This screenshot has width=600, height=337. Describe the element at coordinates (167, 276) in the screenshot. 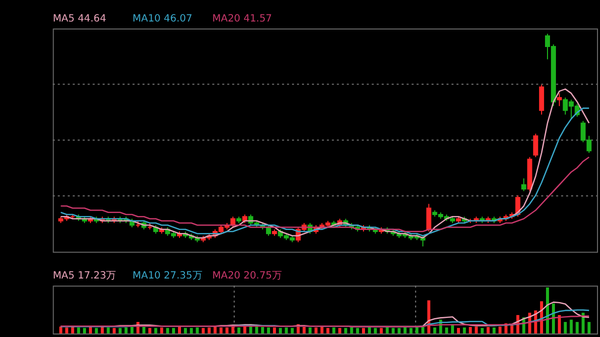

I see `text: MA10 27.35万` at that location.